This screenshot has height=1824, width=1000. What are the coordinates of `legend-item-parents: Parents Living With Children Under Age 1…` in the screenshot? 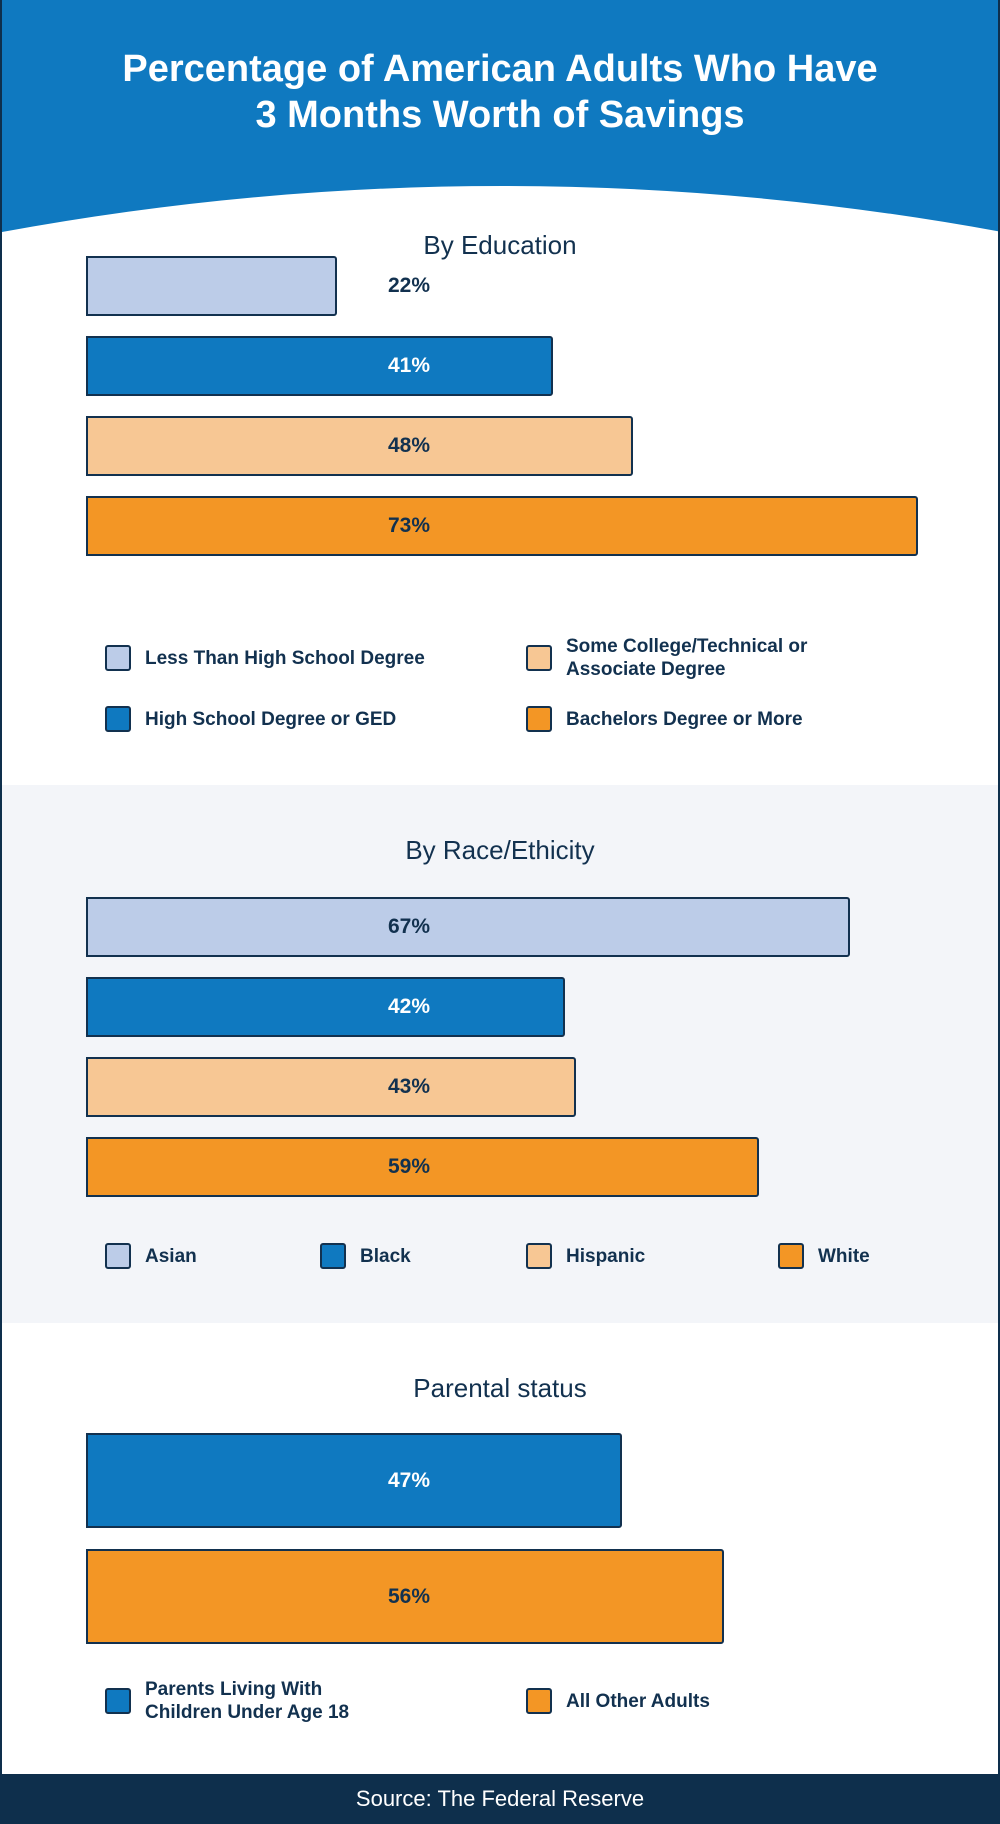 It's located at (227, 1701).